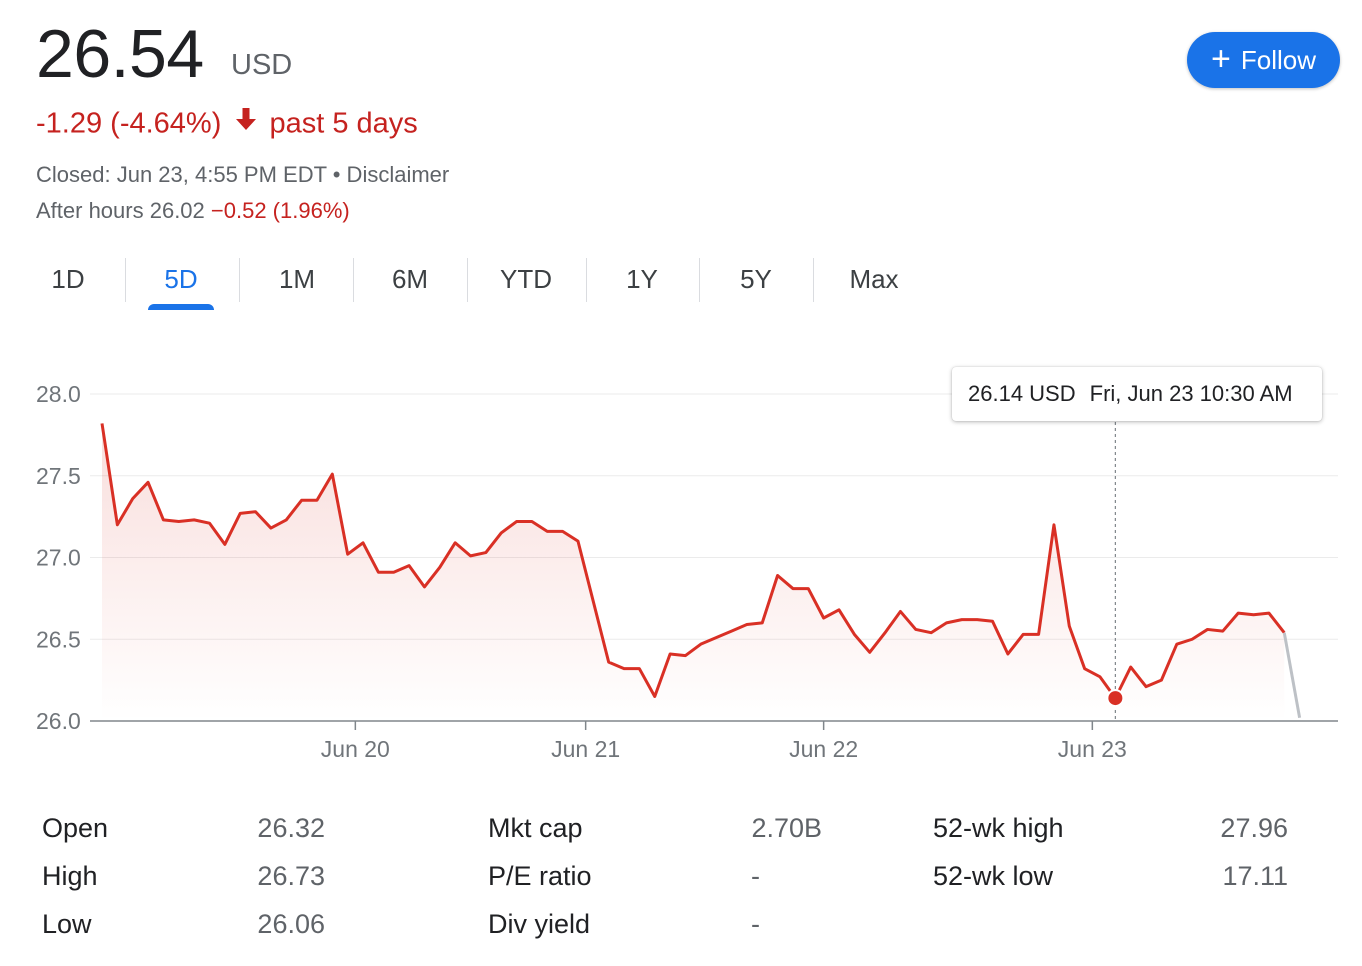  I want to click on stat-pe-label: P/E ratio, so click(540, 876).